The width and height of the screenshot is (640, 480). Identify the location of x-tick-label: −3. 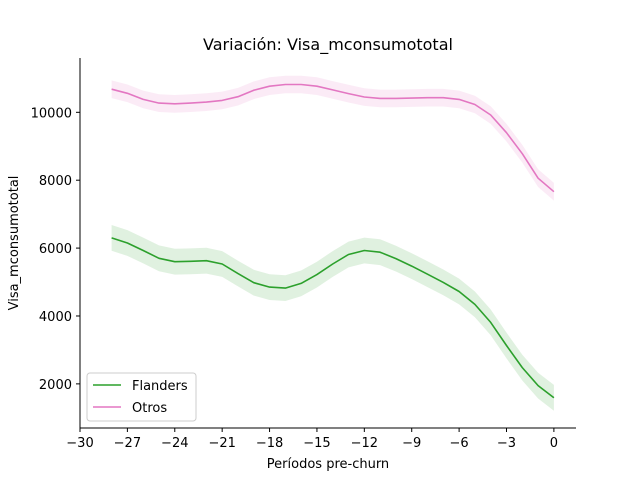
(506, 443).